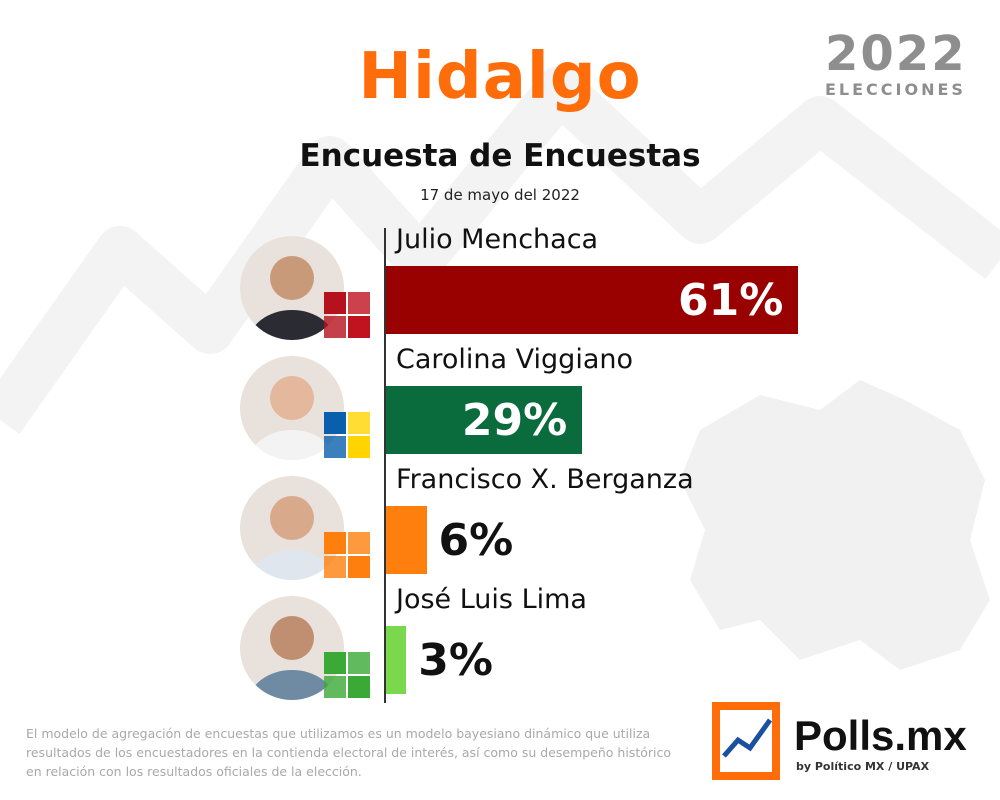 This screenshot has width=1000, height=800. Describe the element at coordinates (347, 555) in the screenshot. I see `movimiento-ciudadano-logo` at that location.